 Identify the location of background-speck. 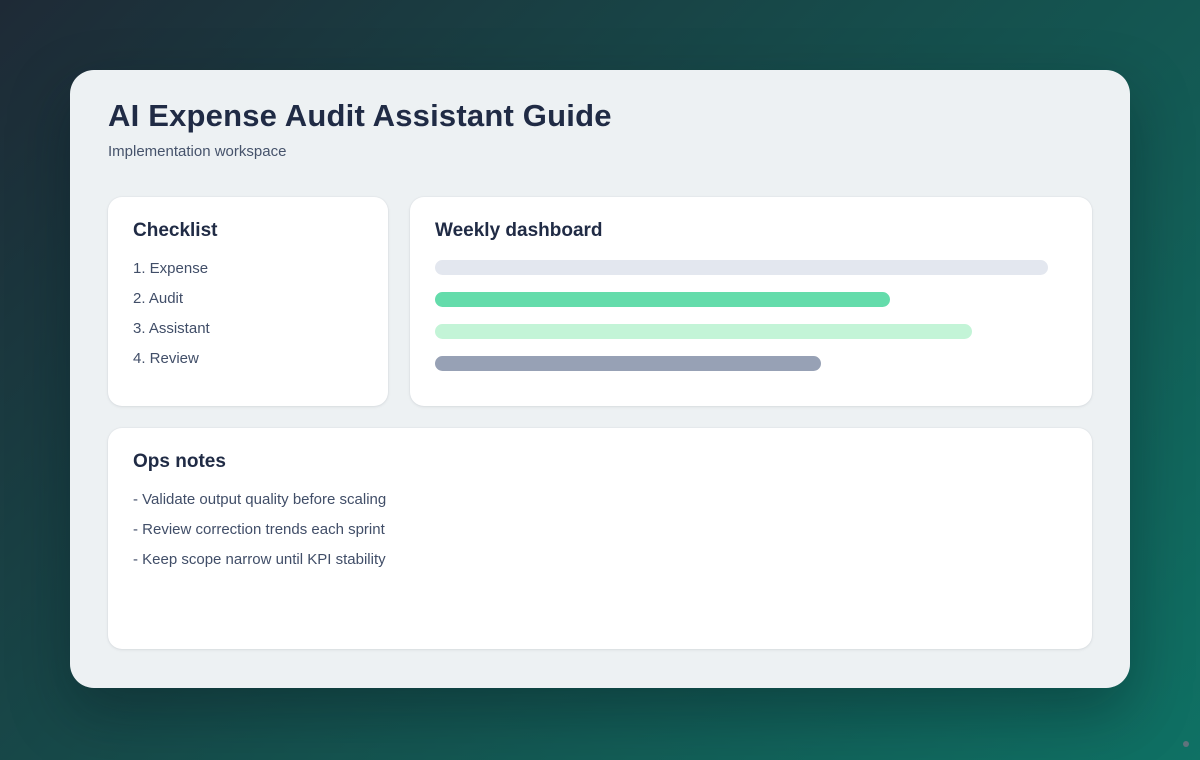
(1186, 744).